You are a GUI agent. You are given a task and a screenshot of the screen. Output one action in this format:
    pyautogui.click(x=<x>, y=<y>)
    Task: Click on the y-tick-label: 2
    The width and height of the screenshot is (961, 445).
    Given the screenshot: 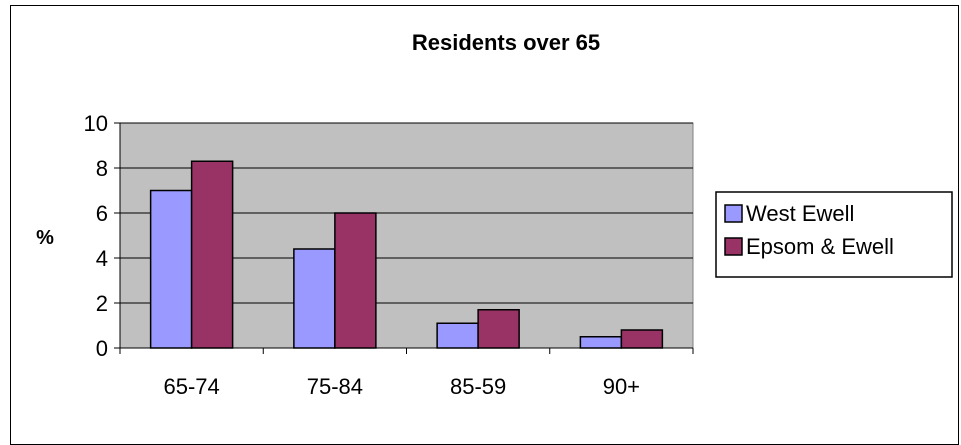 What is the action you would take?
    pyautogui.click(x=102, y=303)
    